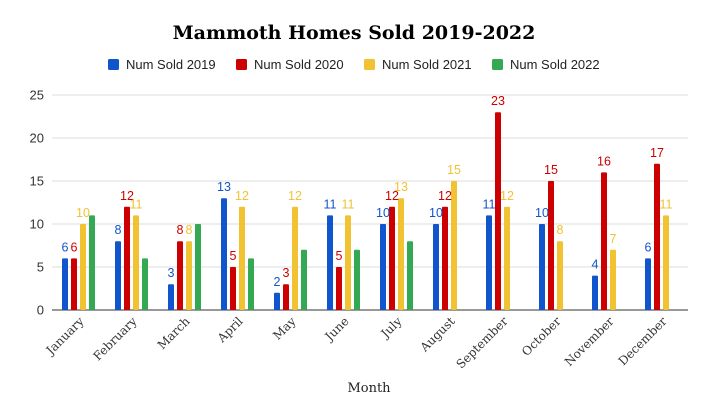 This screenshot has height=417, width=709. What do you see at coordinates (336, 329) in the screenshot?
I see `x-tick-label: June` at bounding box center [336, 329].